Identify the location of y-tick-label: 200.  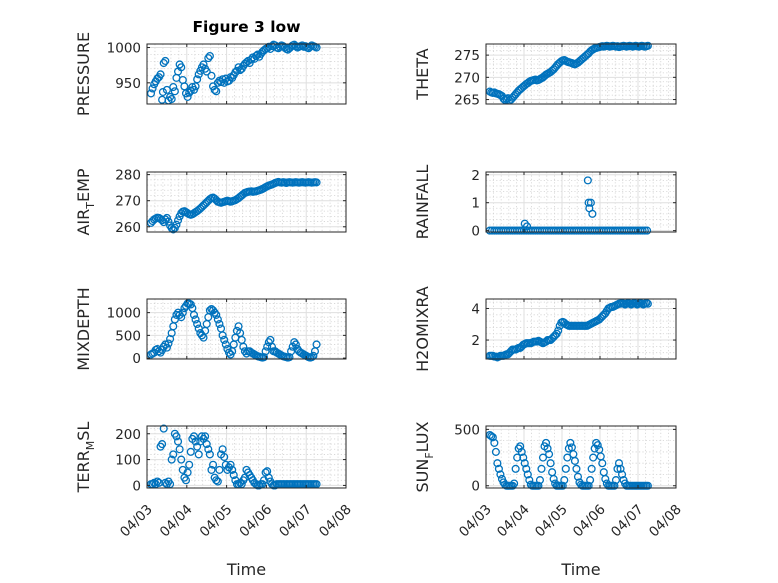
(128, 435).